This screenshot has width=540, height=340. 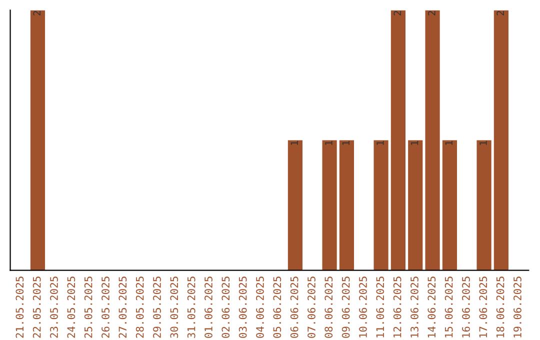 I want to click on x-tick-label: 29.05.2025, so click(x=157, y=307).